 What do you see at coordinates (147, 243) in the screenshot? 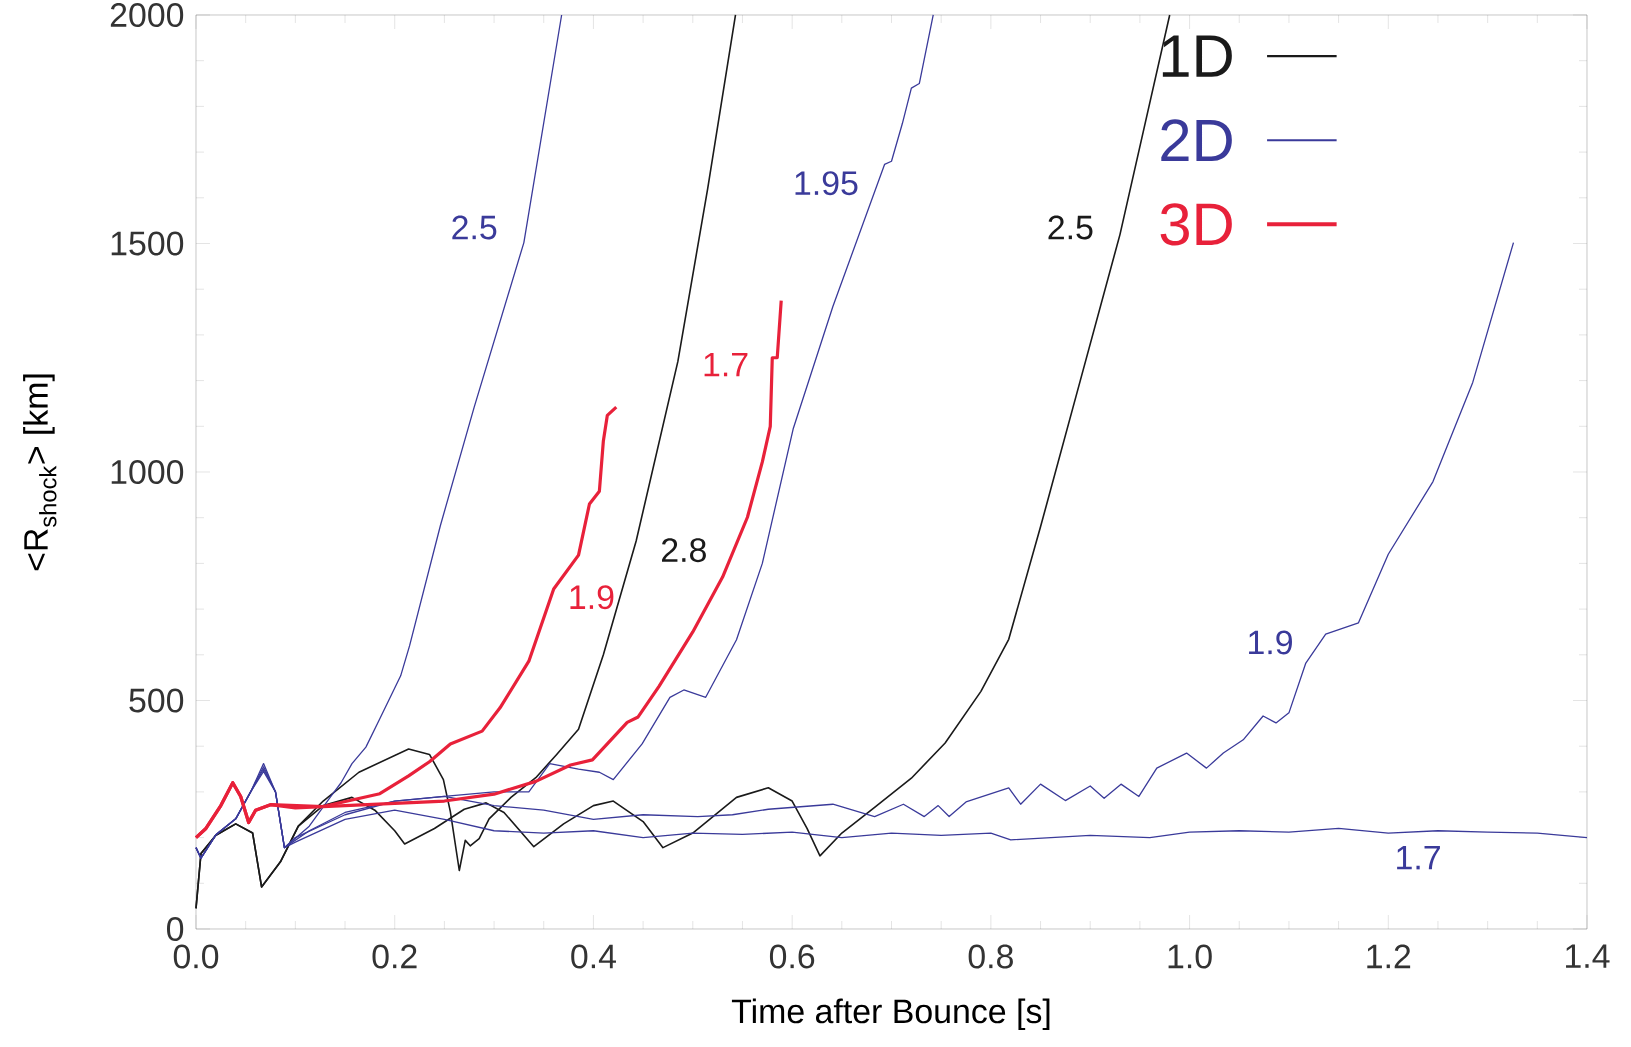
I see `y-tick-label: 1500` at bounding box center [147, 243].